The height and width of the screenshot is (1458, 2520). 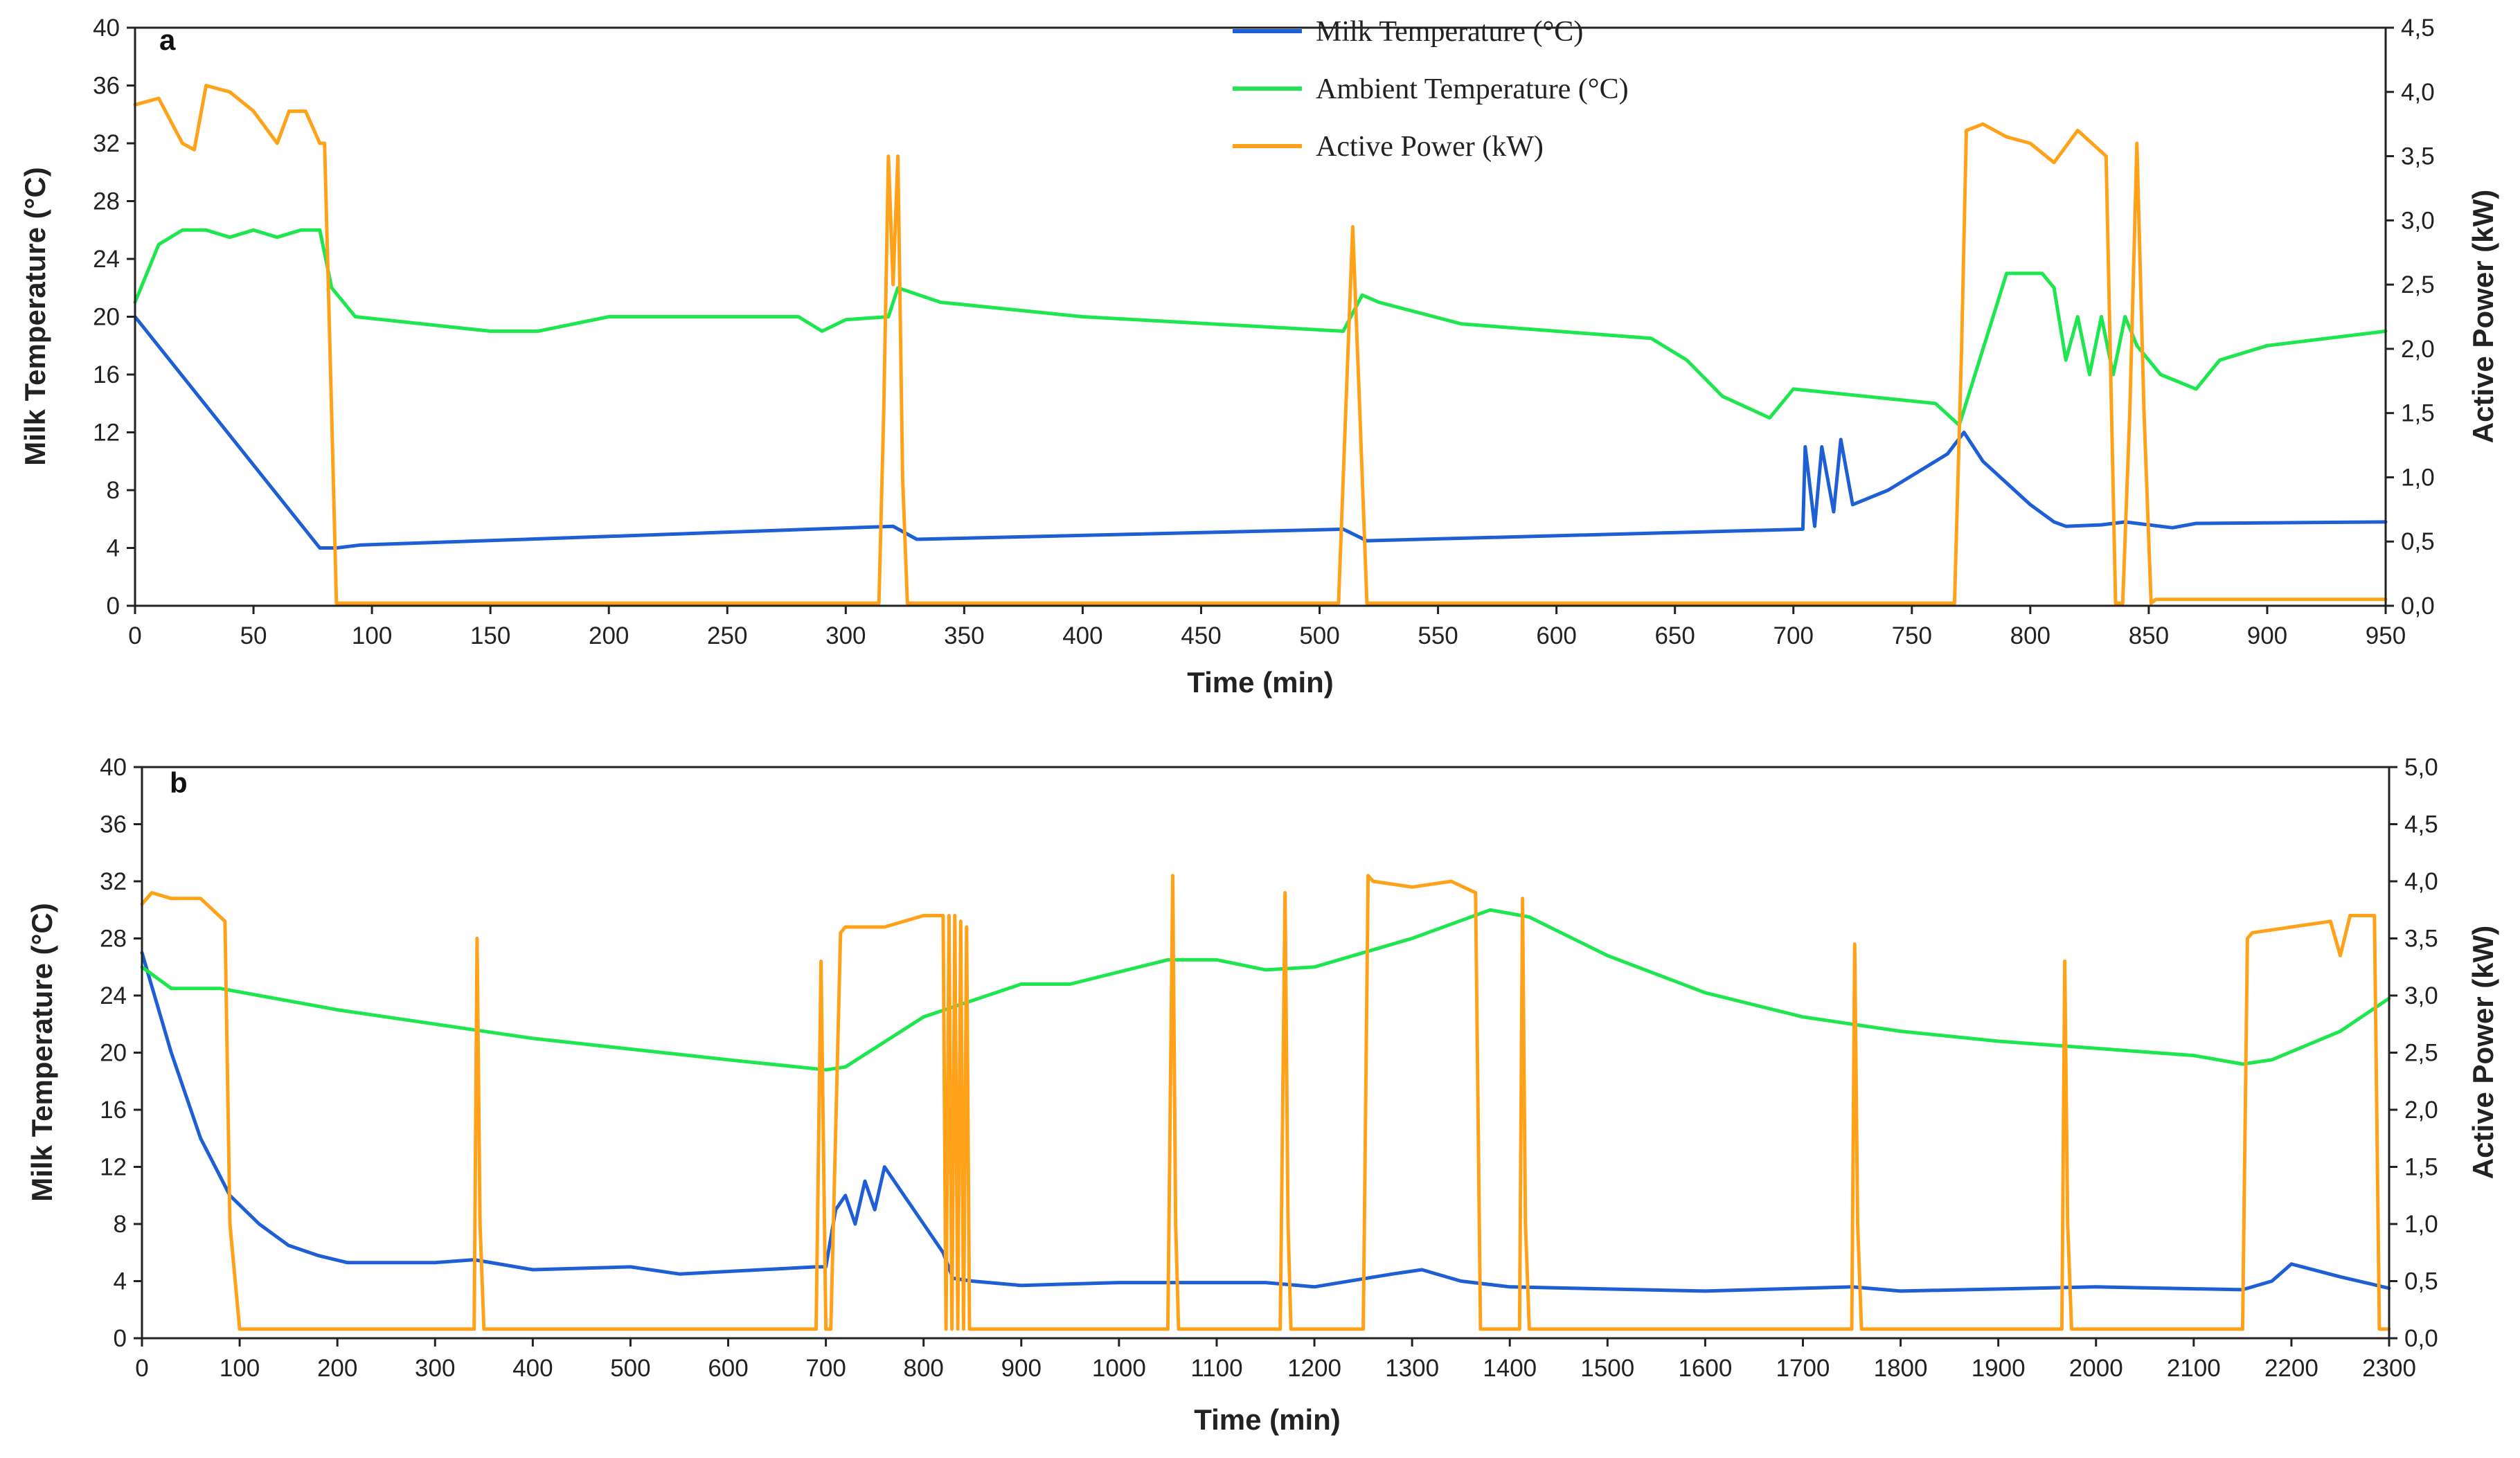 What do you see at coordinates (2389, 1368) in the screenshot?
I see `panel-b-x-tick-label: 2300` at bounding box center [2389, 1368].